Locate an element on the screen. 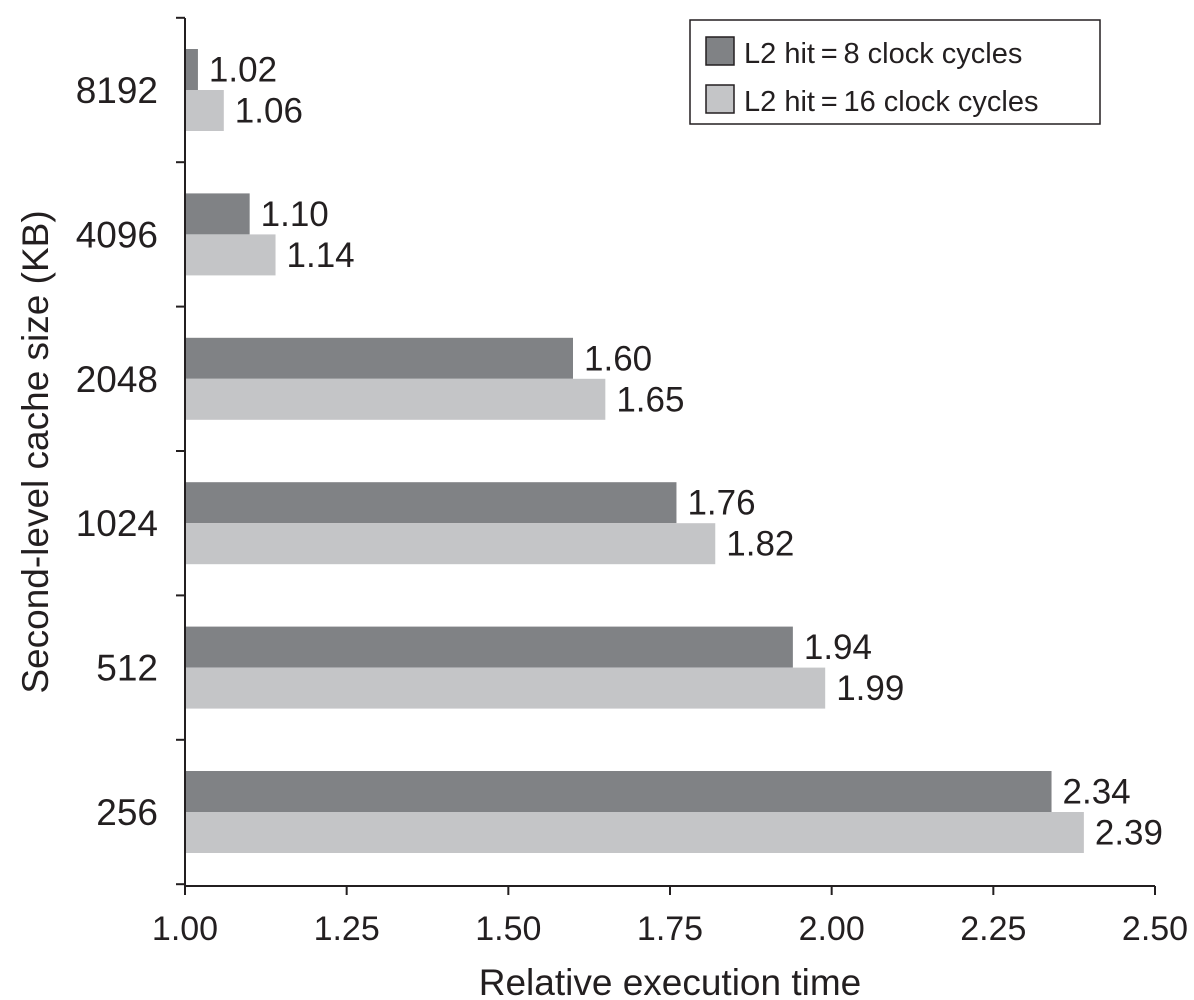  legend-label-8-cycles: L2 hit = 8 clock cycles is located at coordinates (883, 54).